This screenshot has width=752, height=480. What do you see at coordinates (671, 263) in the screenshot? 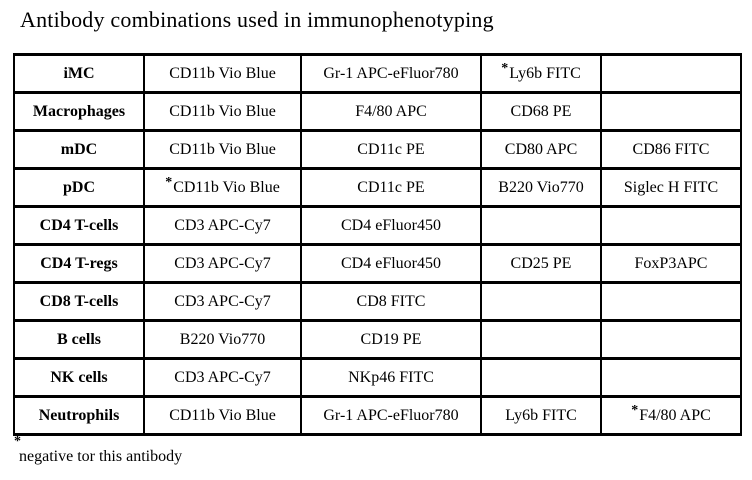
I see `antibody-cell: FoxP3APC` at bounding box center [671, 263].